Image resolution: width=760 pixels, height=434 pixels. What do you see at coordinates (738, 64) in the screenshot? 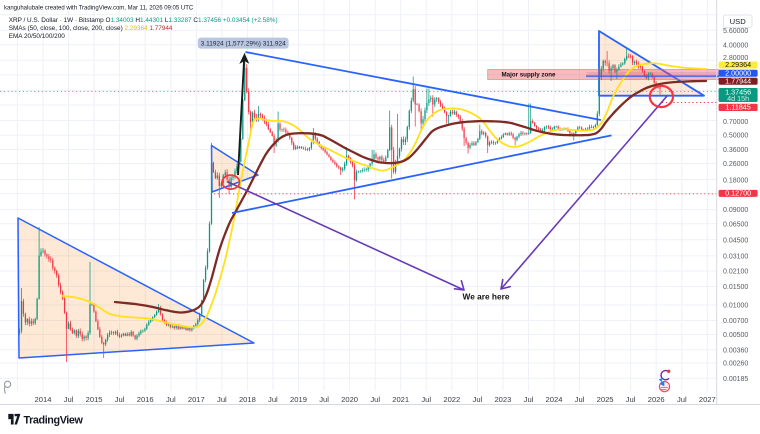
I see `svg-text: 2.29364` at bounding box center [738, 64].